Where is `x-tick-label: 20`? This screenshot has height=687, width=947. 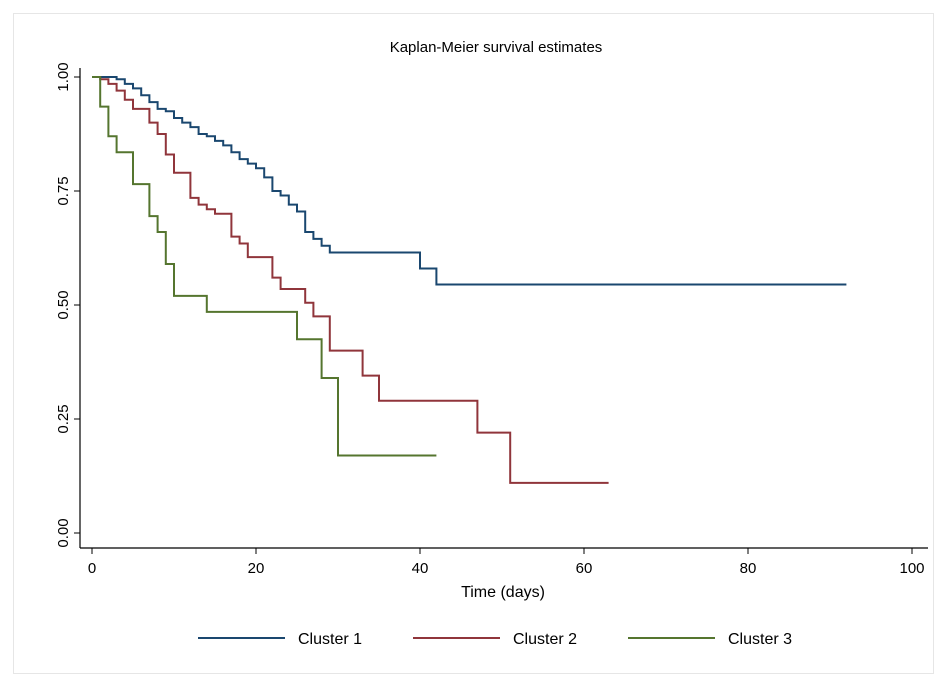
x-tick-label: 20 is located at coordinates (256, 568).